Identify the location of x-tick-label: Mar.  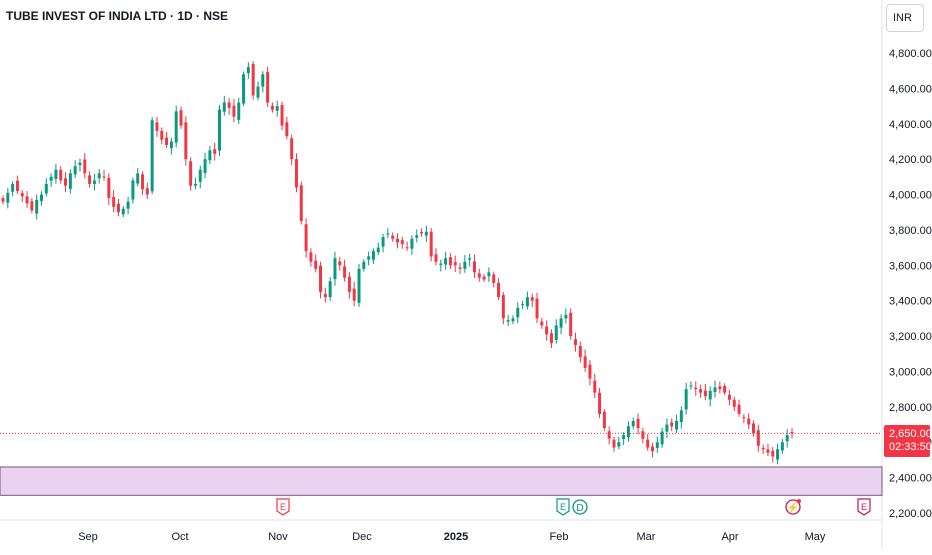
(646, 537).